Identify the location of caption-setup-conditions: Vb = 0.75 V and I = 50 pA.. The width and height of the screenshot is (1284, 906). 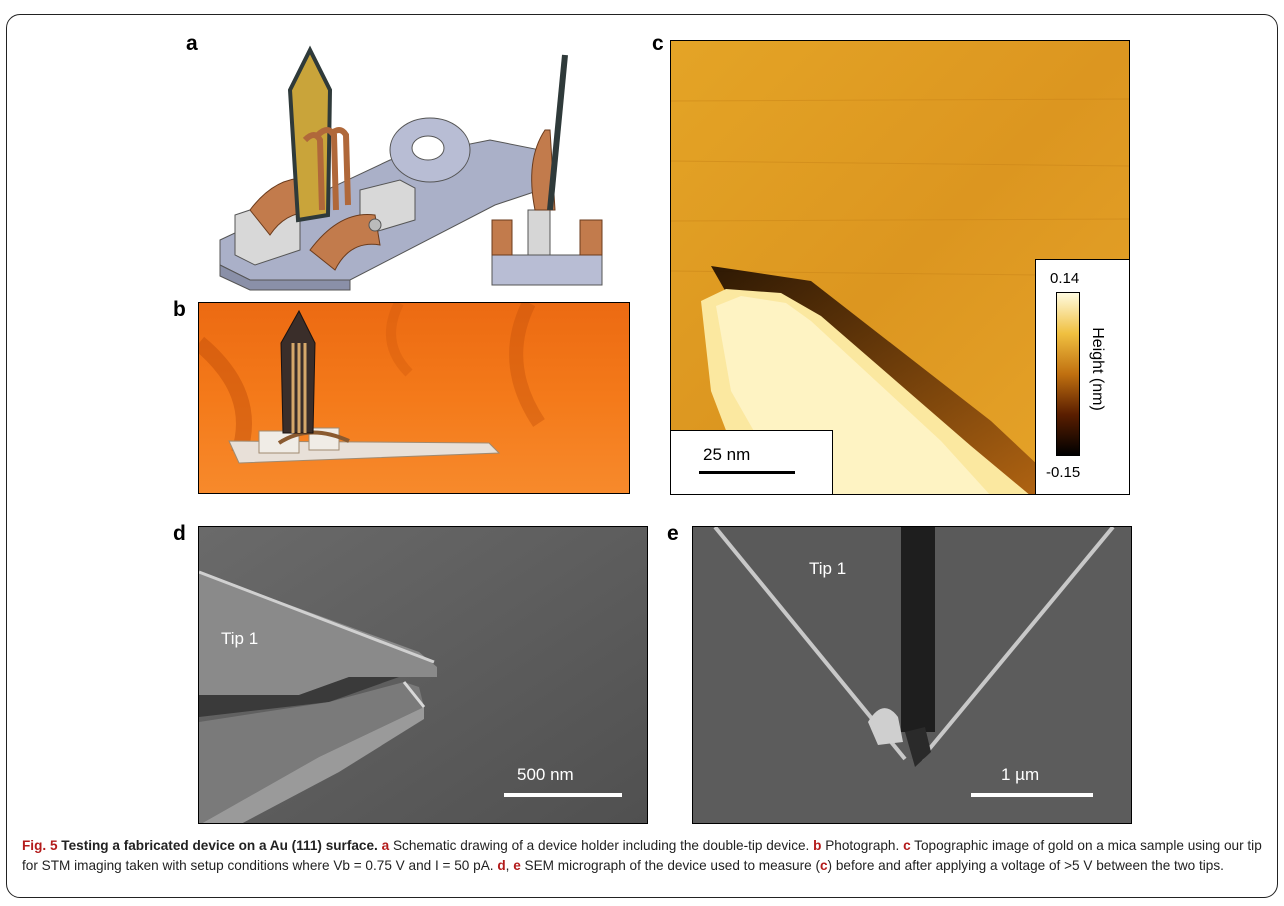
(413, 865).